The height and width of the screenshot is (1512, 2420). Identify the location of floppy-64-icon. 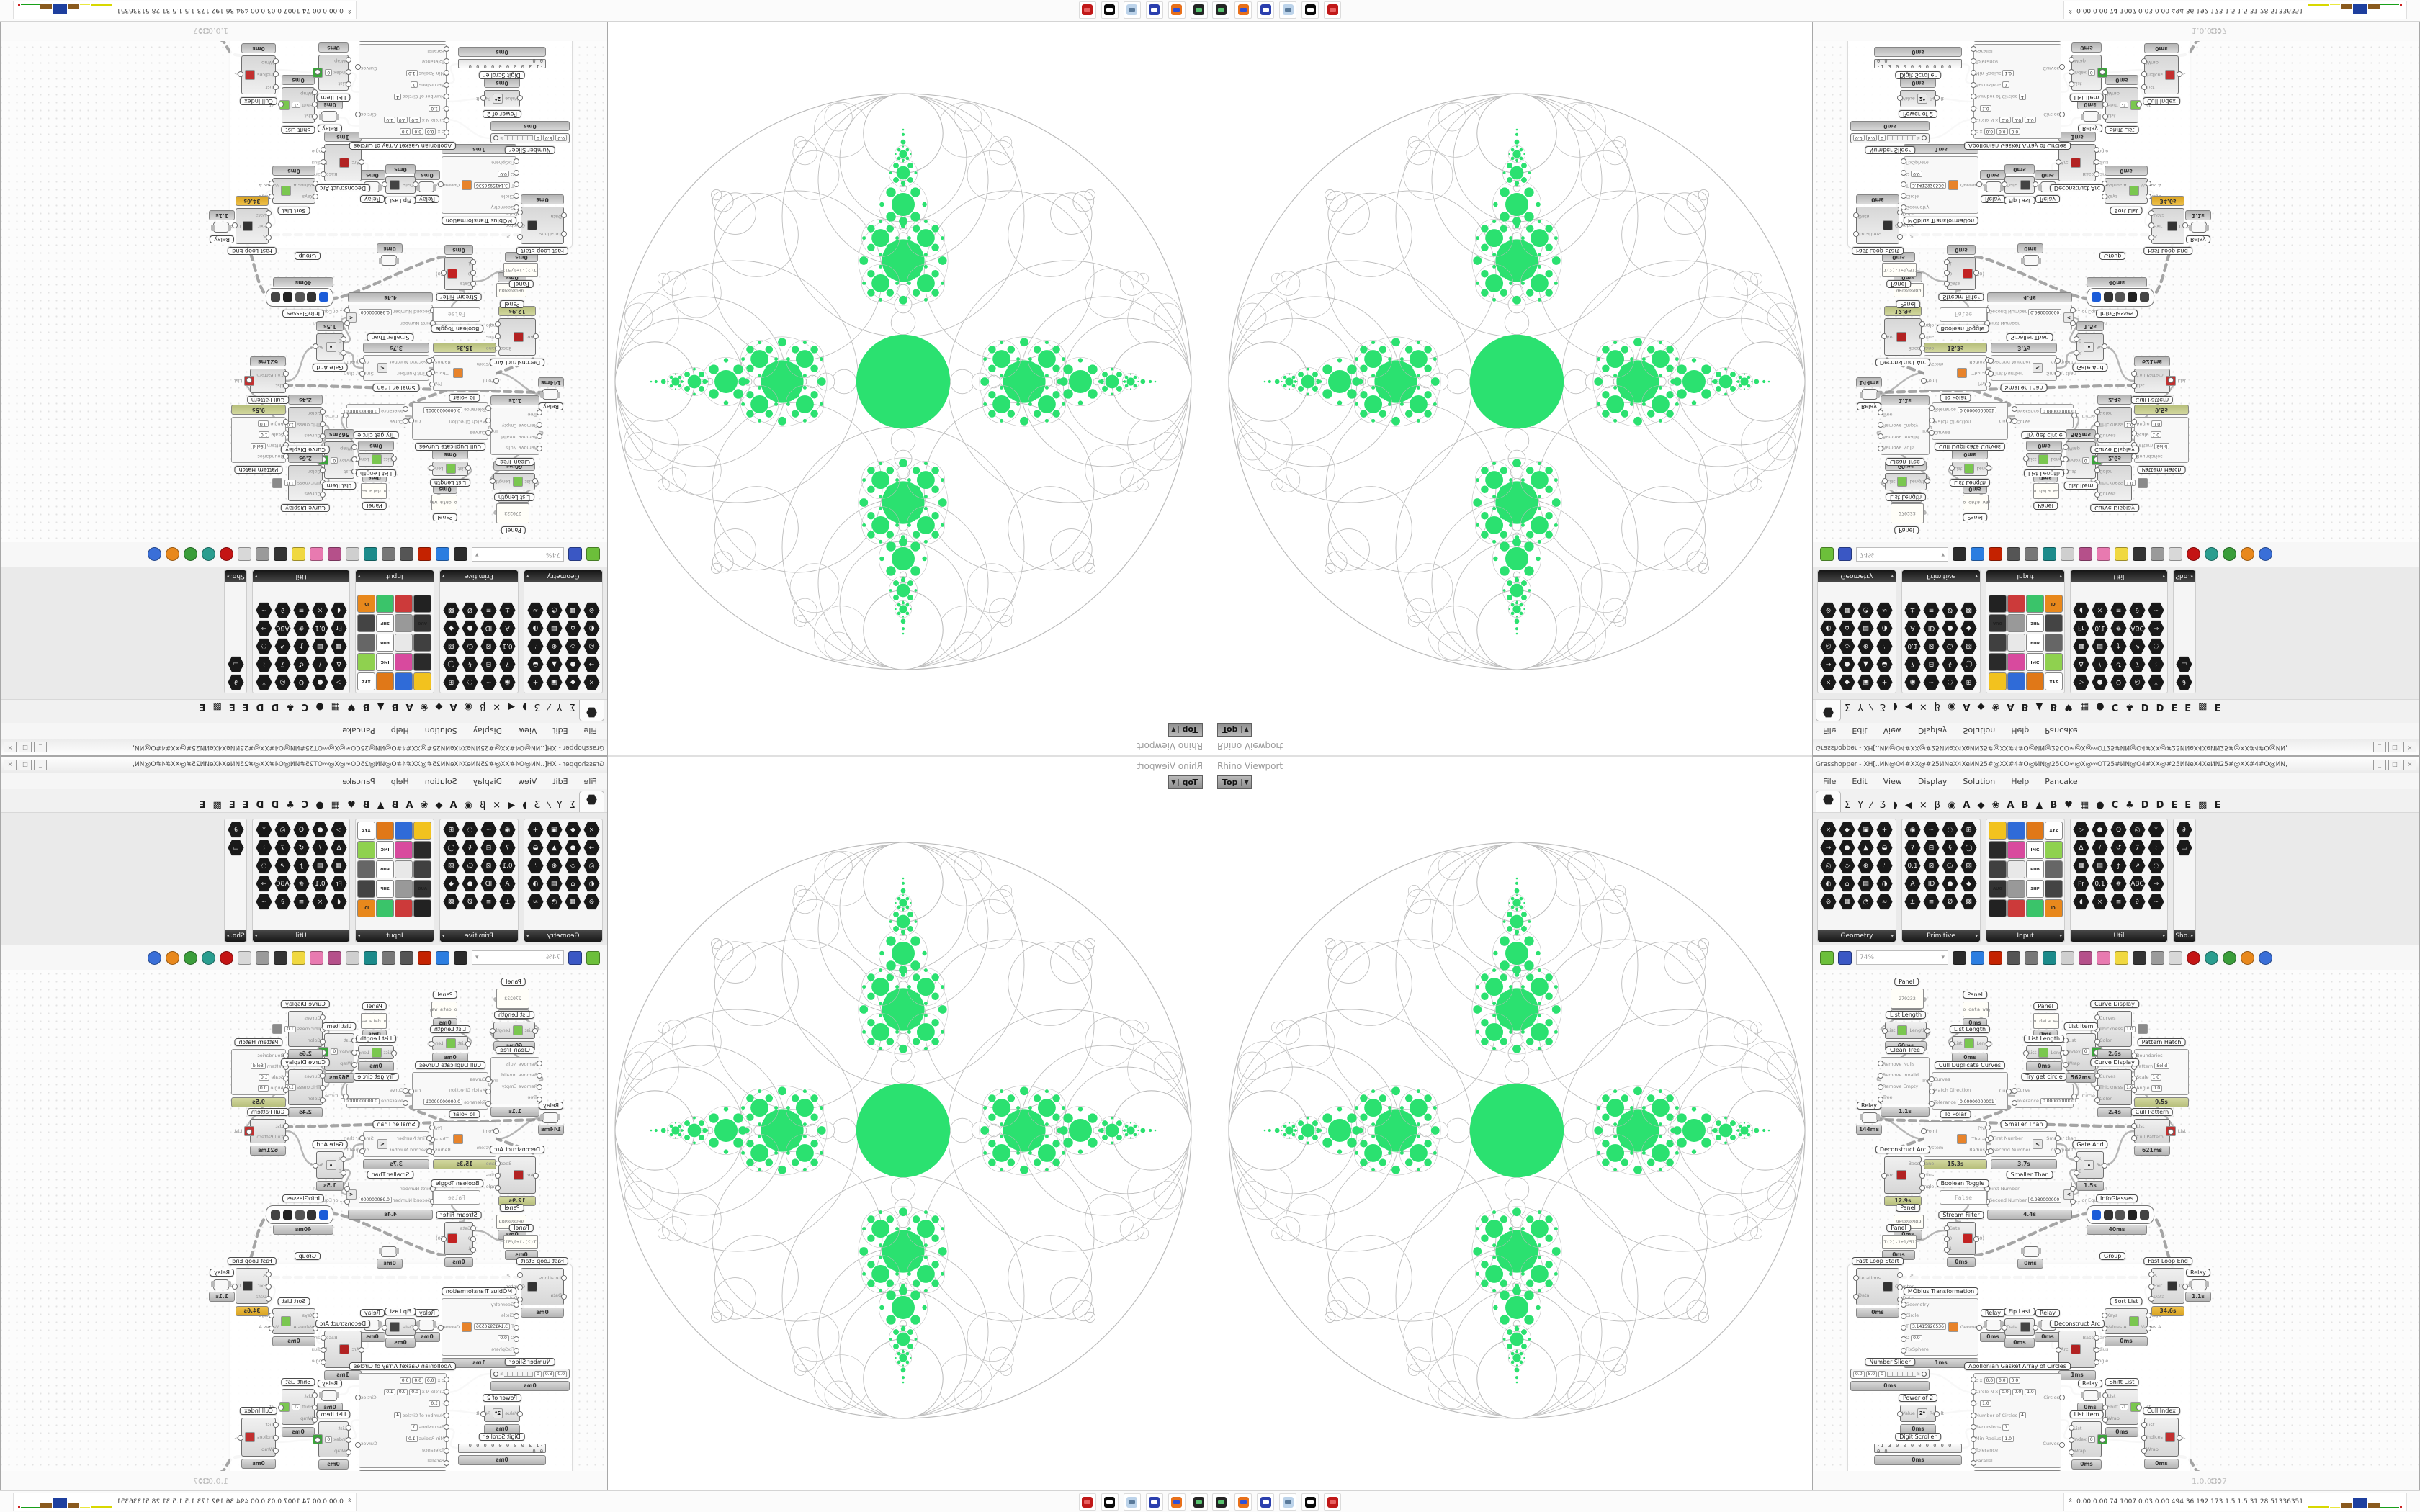
(1265, 10).